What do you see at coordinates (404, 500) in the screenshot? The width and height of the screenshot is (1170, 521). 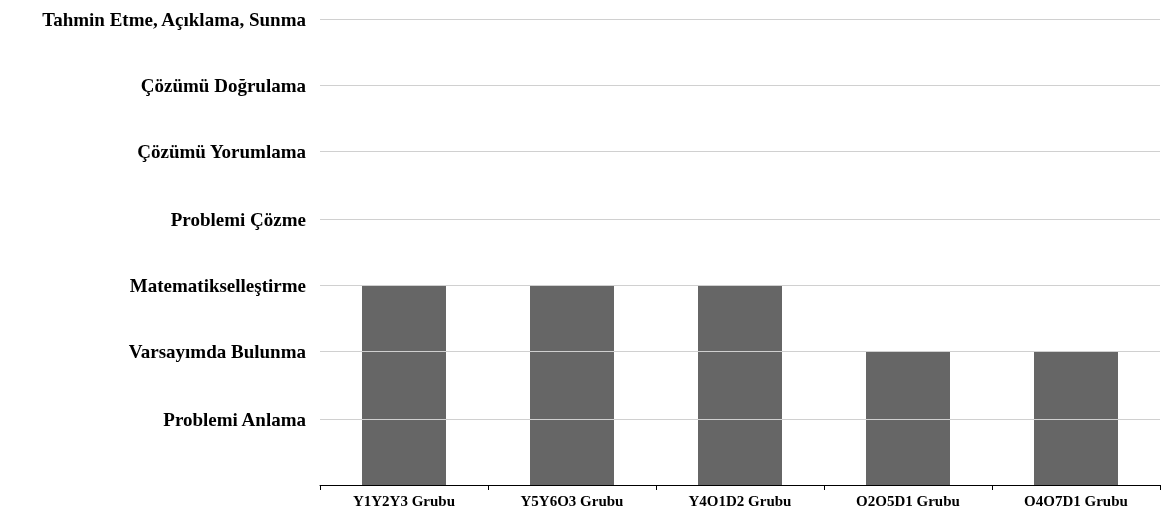 I see `x-tick-label: Y1Y2Y3 Grubu` at bounding box center [404, 500].